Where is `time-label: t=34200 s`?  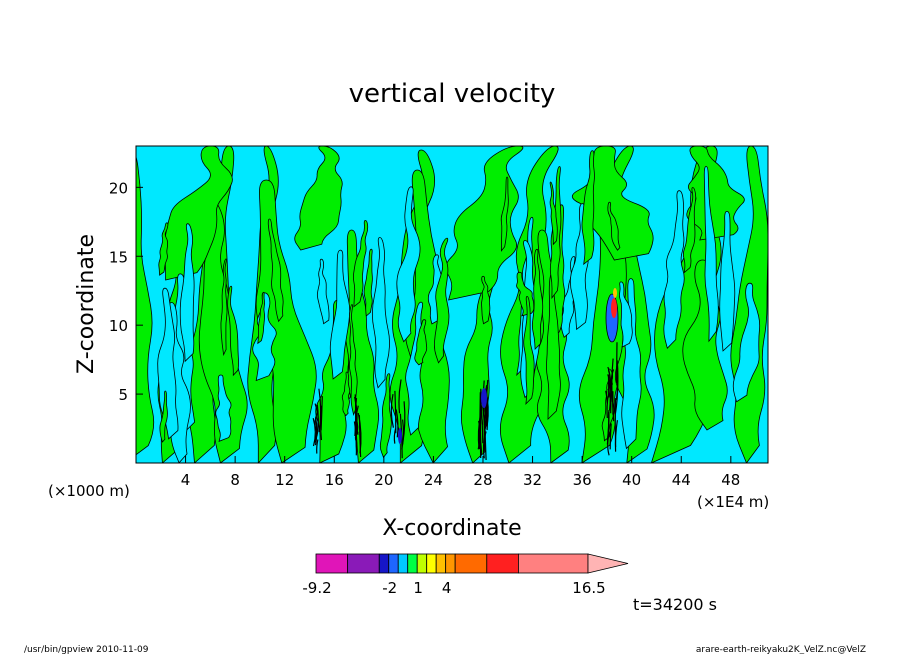 time-label: t=34200 s is located at coordinates (675, 604).